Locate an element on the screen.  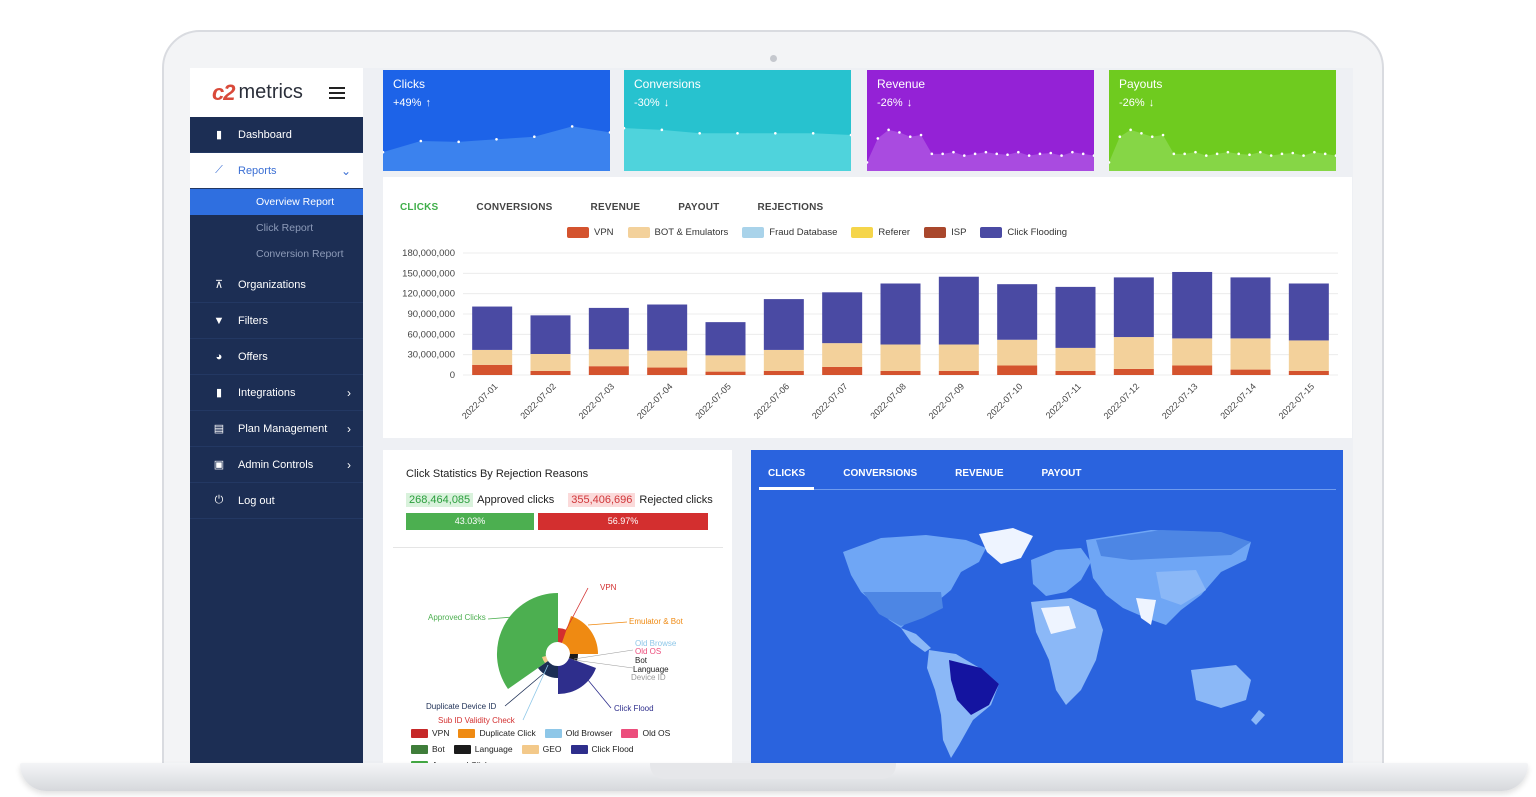
legend-label: ISP is located at coordinates (959, 232).